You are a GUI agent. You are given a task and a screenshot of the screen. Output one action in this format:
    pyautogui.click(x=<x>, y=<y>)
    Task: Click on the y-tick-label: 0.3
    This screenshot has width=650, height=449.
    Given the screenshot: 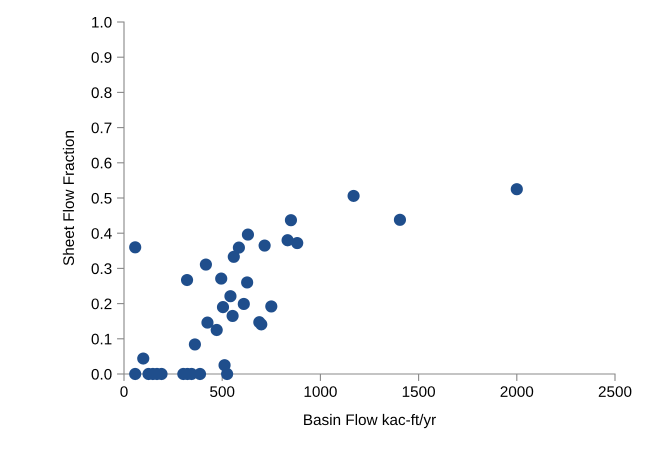 What is the action you would take?
    pyautogui.click(x=102, y=268)
    